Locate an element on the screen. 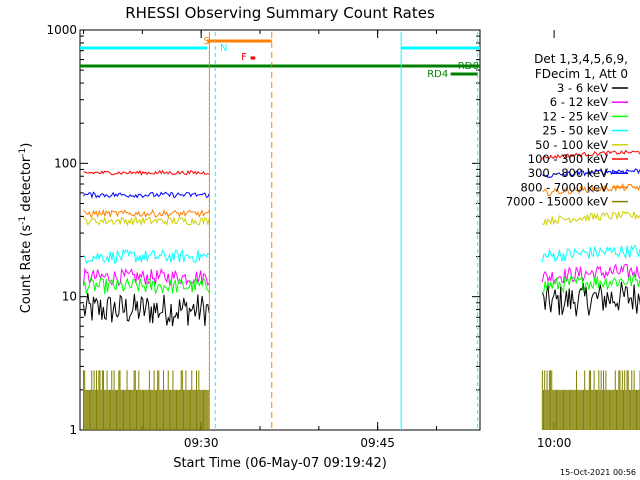  x-tick-label: 10:00 is located at coordinates (554, 443).